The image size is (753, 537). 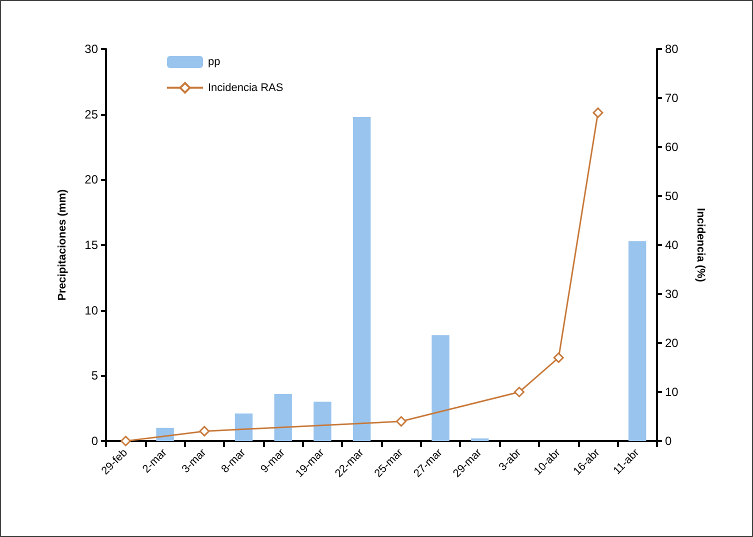 I want to click on y-tick-label: 5, so click(x=94, y=375).